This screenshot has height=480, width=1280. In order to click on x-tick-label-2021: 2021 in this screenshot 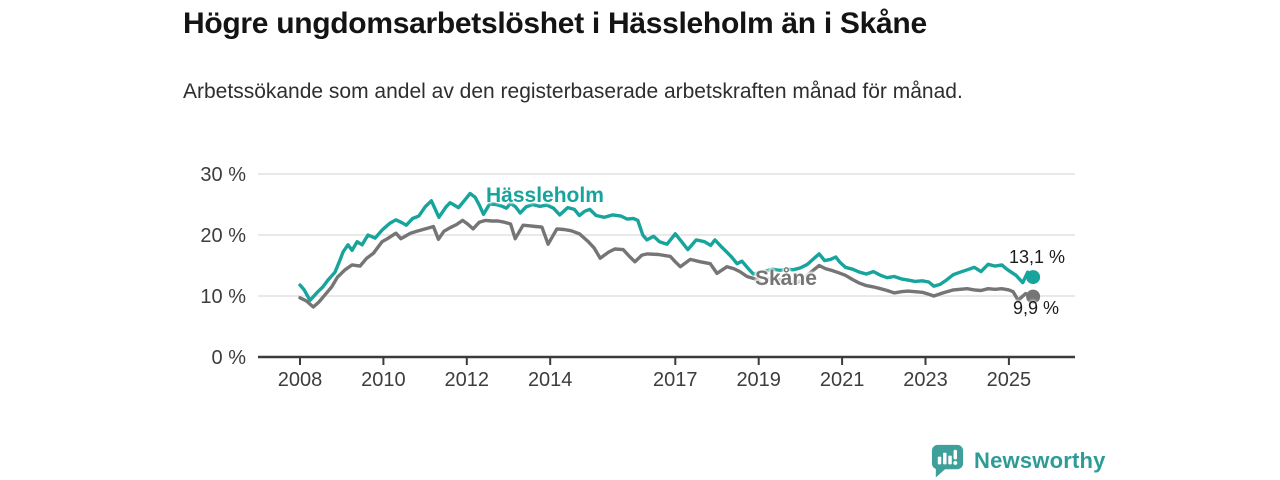, I will do `click(842, 380)`.